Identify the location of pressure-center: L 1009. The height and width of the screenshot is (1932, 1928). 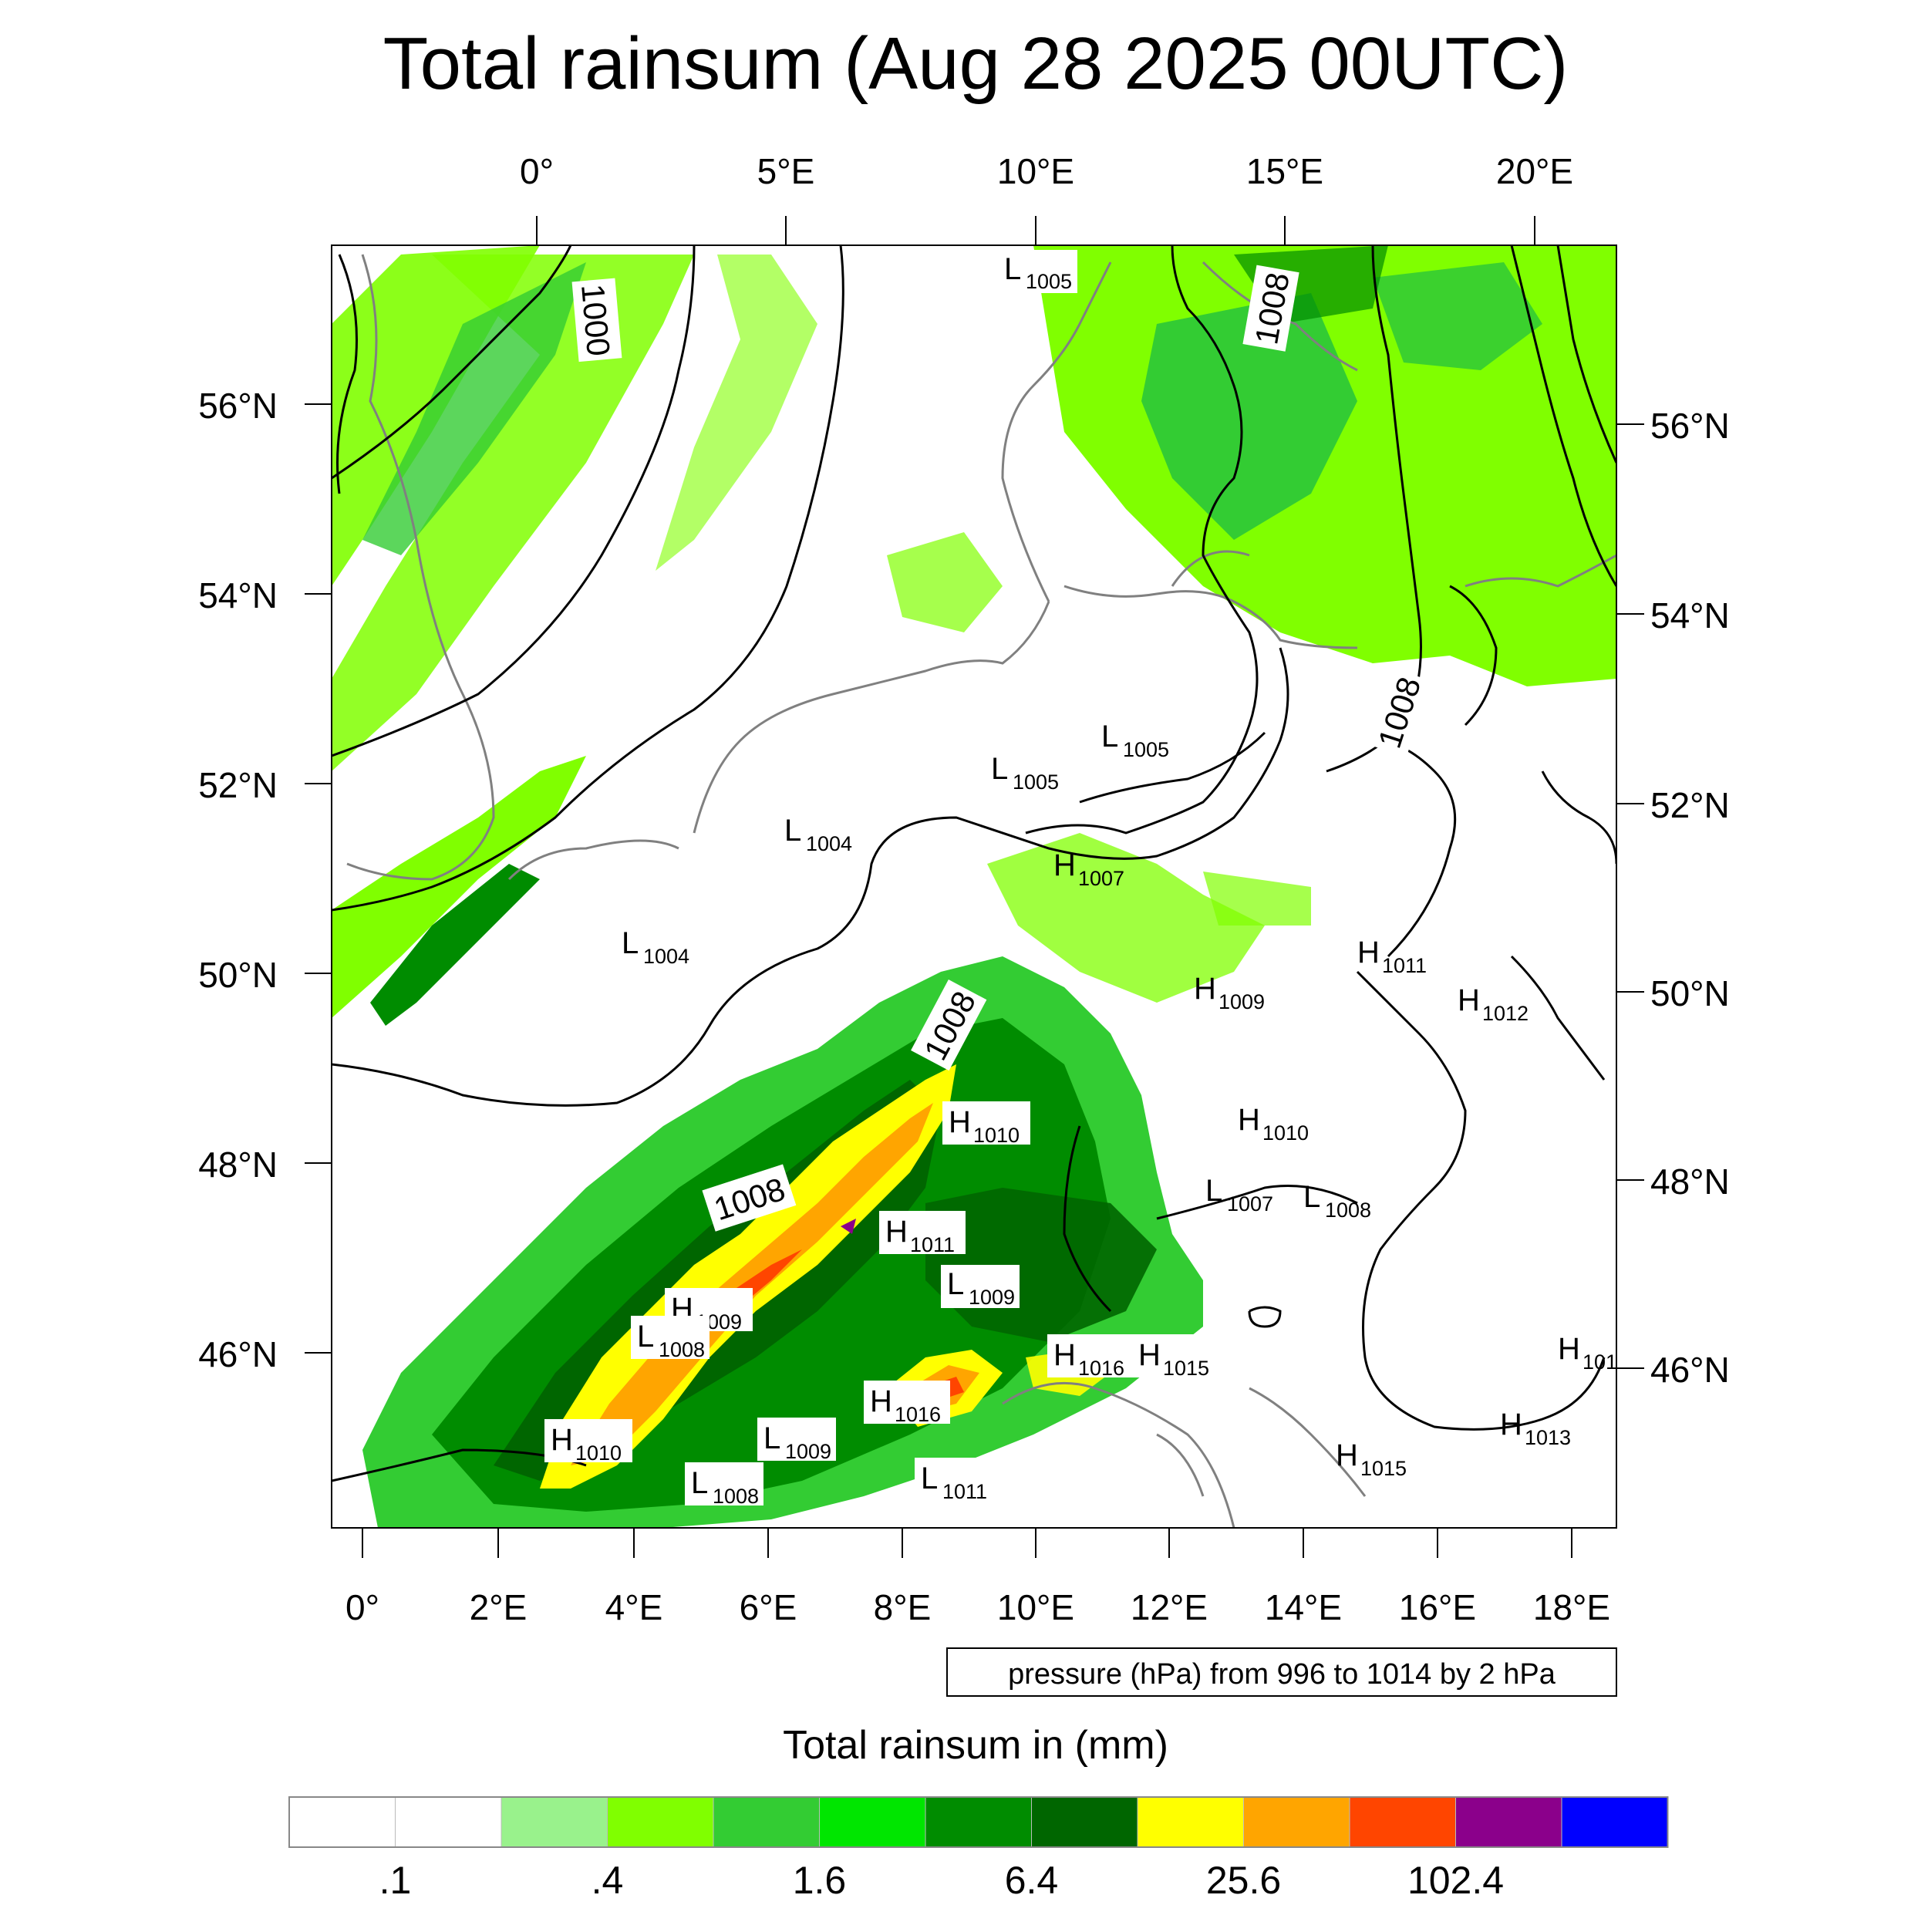
(797, 1440).